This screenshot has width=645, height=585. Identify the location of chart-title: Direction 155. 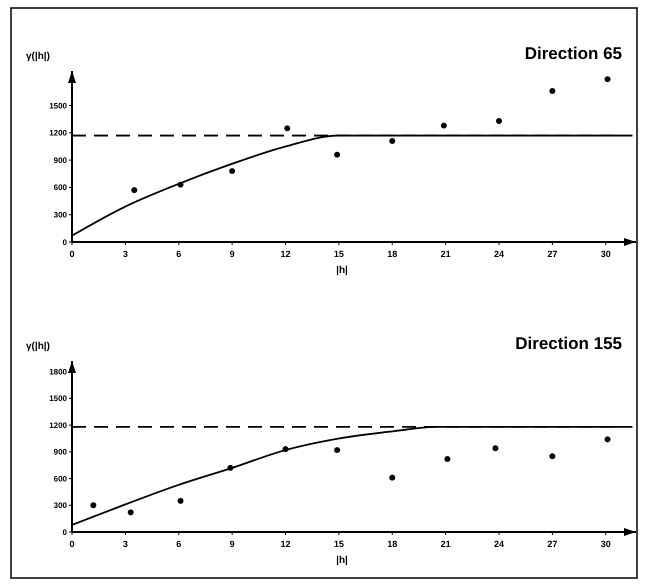
(568, 343).